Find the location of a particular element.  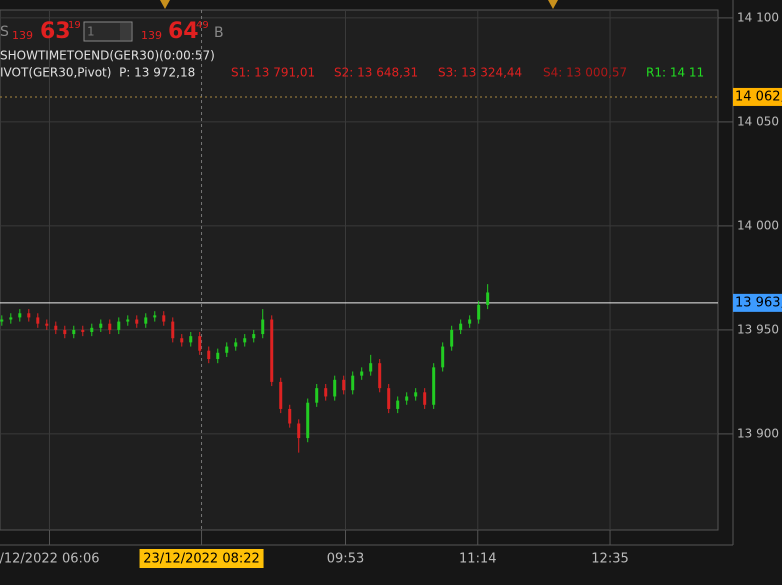

timer-indicator: SHOWTIMETOEND(GER30)(0:00:57) is located at coordinates (107, 56).